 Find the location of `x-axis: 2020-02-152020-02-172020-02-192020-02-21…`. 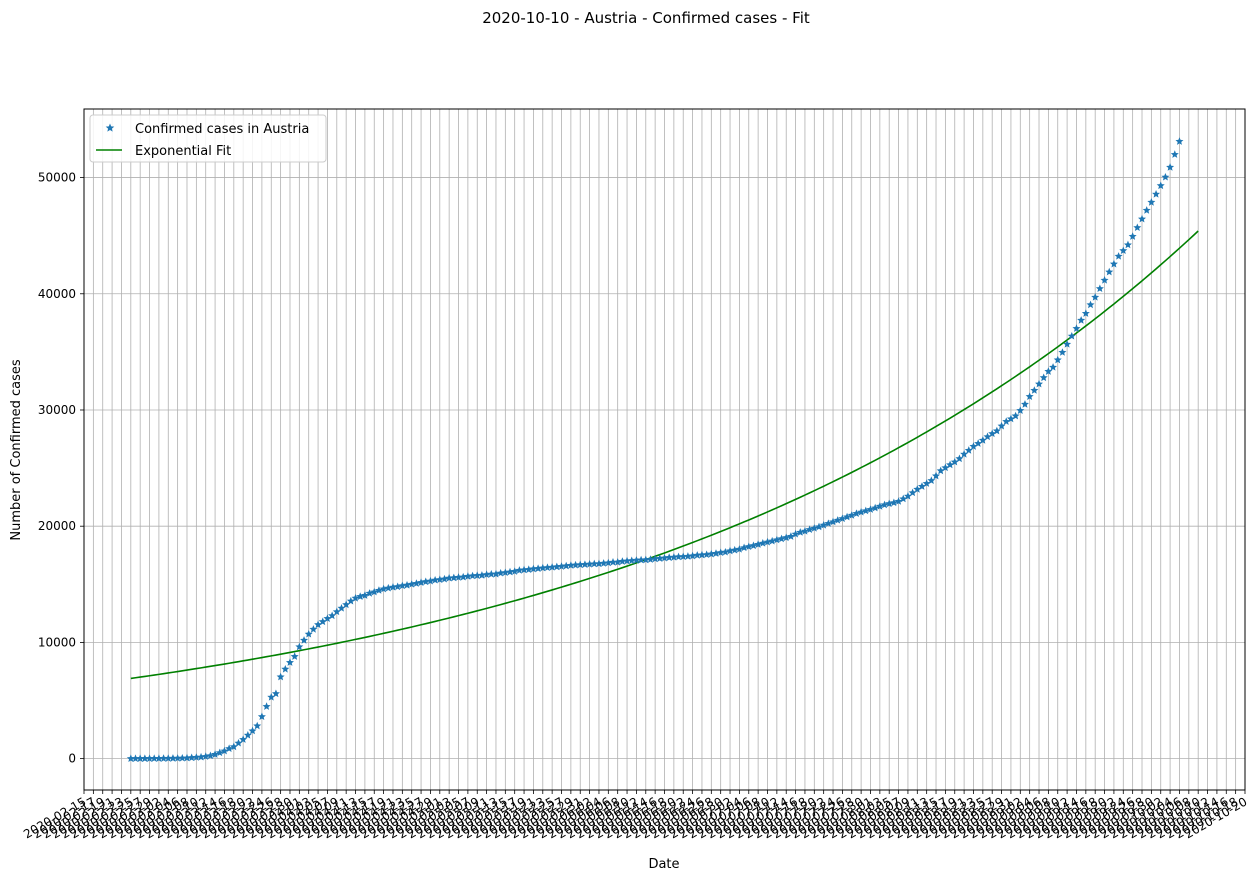

x-axis: 2020-02-152020-02-172020-02-192020-02-21… is located at coordinates (635, 815).